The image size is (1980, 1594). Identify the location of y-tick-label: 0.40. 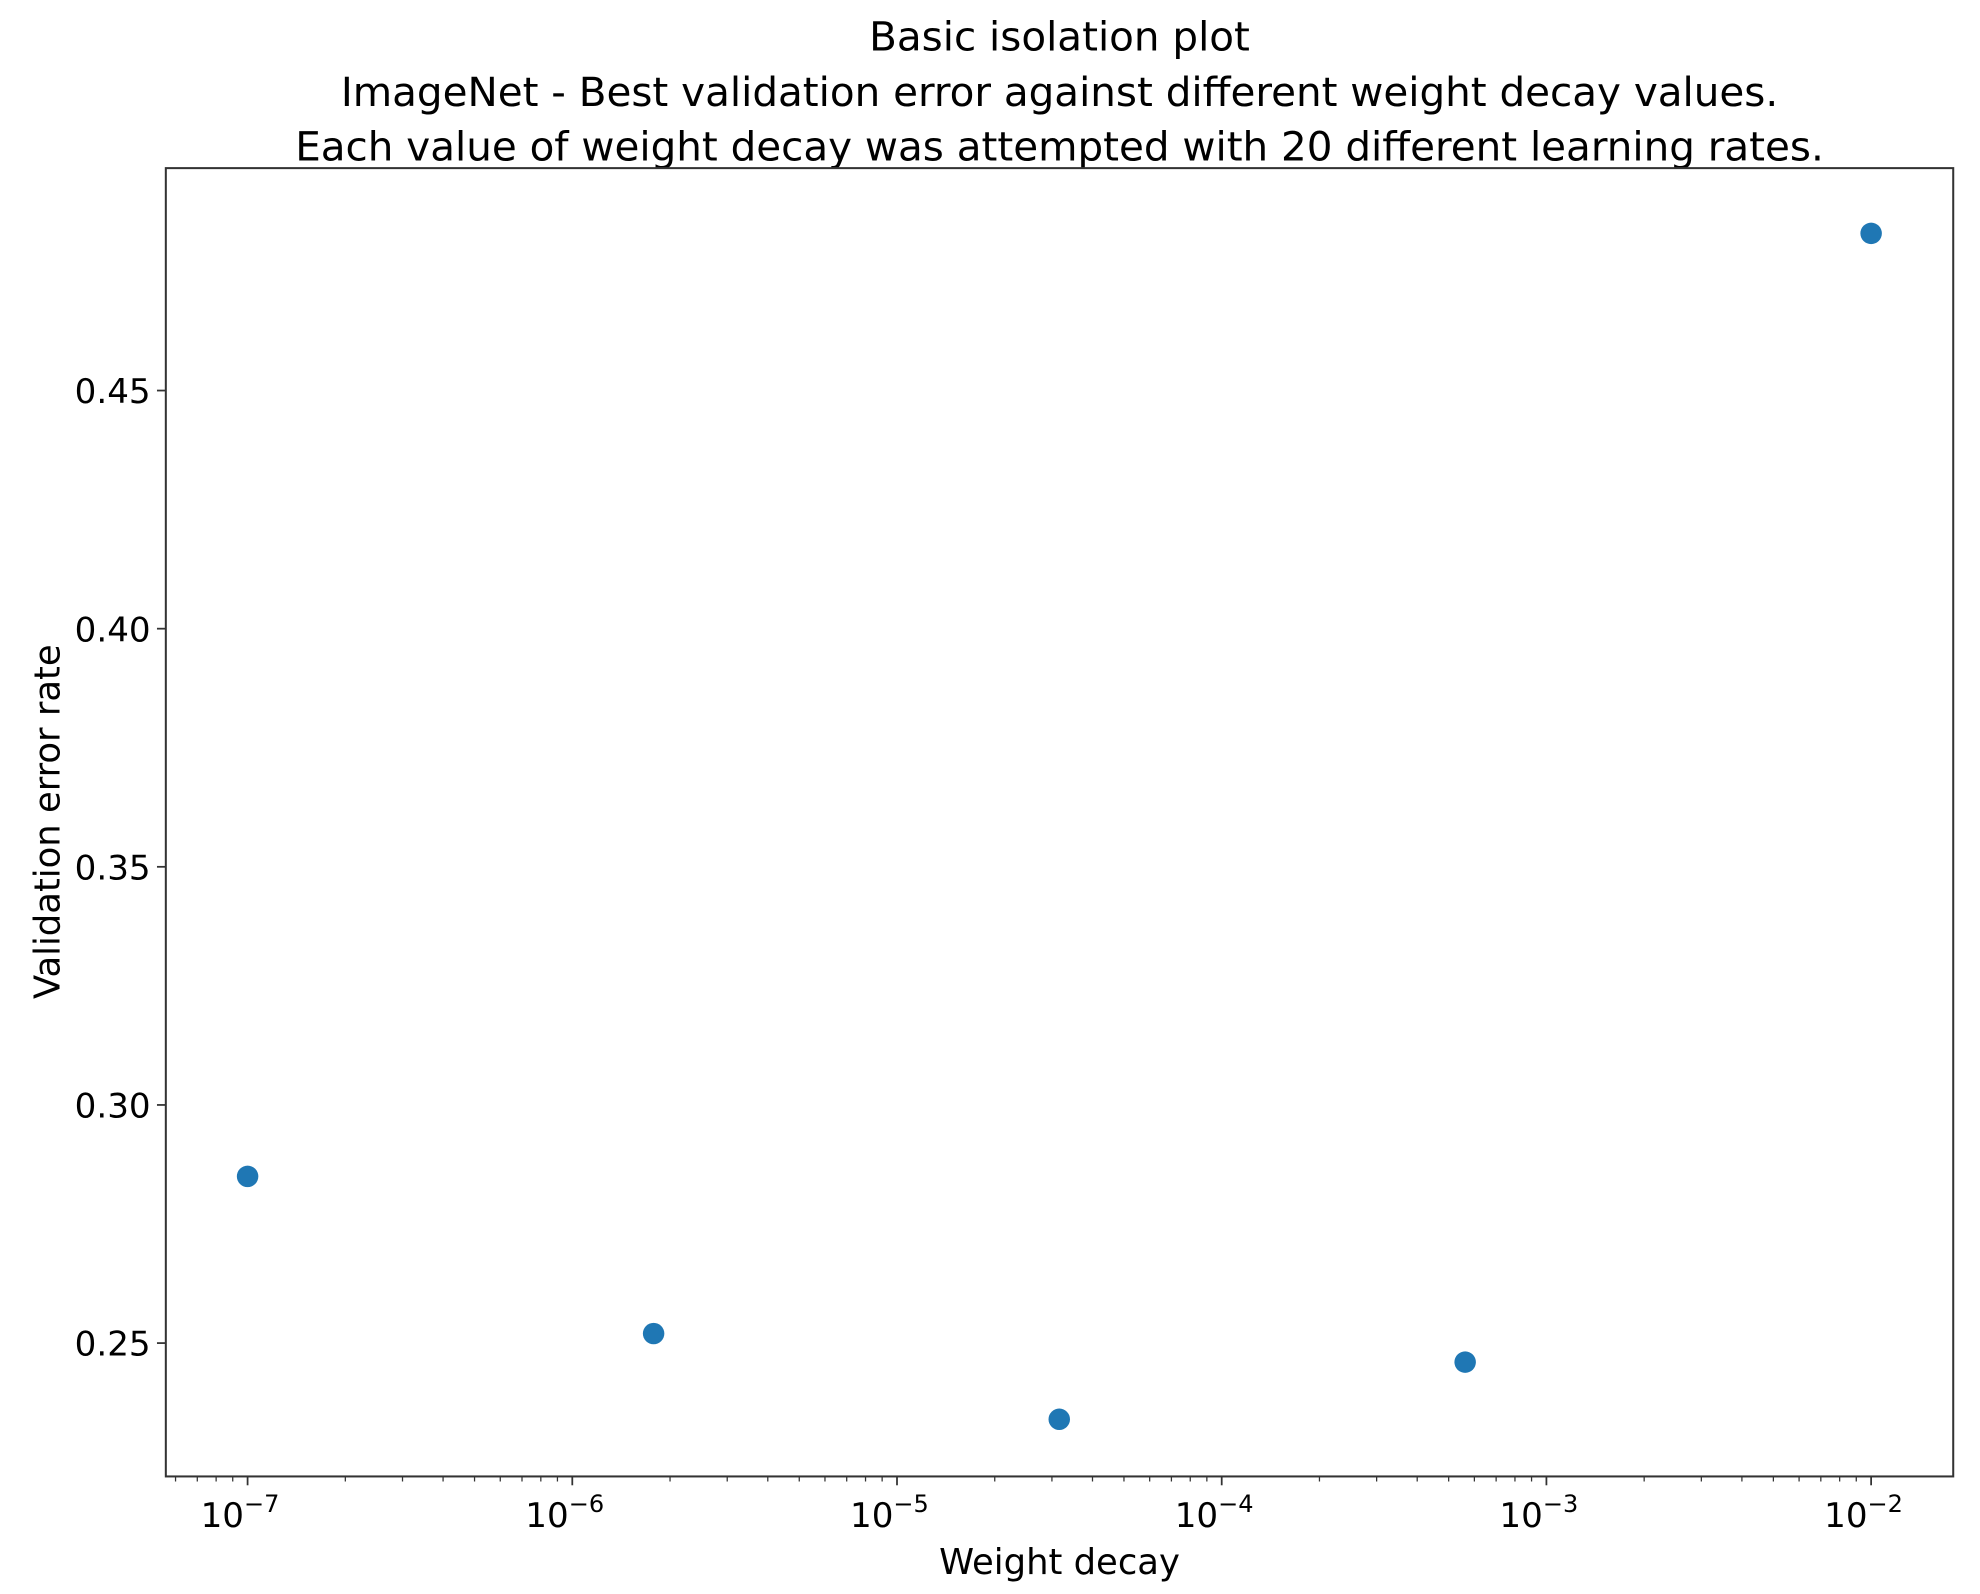
(113, 630).